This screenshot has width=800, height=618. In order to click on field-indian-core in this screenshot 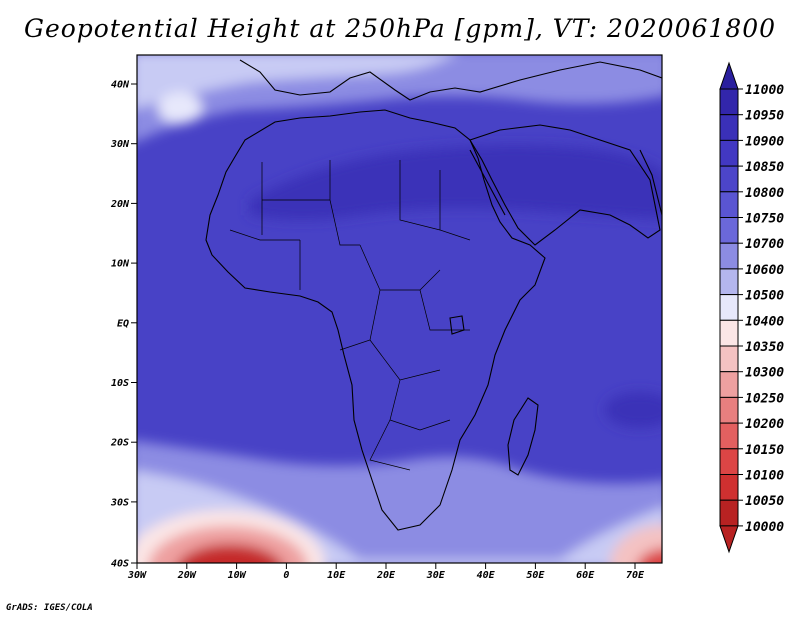, I will do `click(633, 410)`.